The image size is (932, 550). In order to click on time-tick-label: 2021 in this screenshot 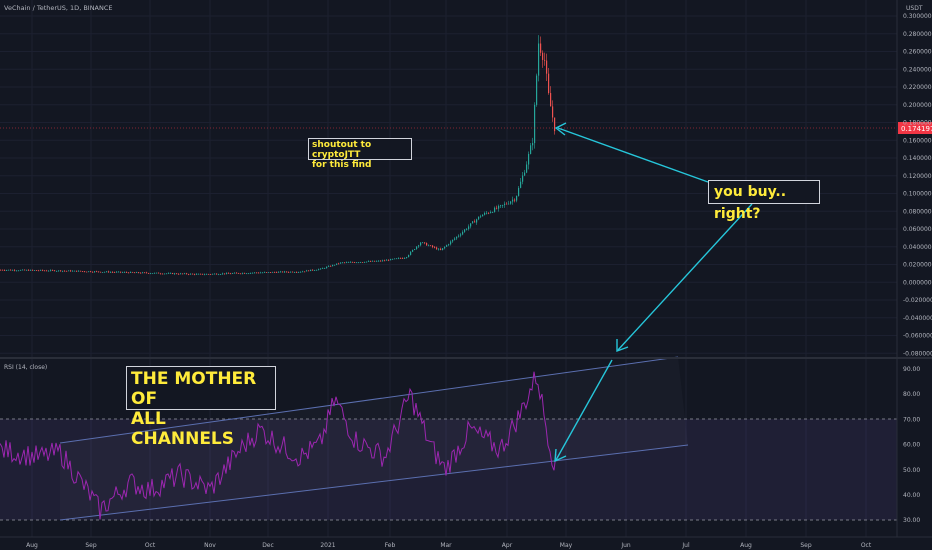, I will do `click(327, 545)`.